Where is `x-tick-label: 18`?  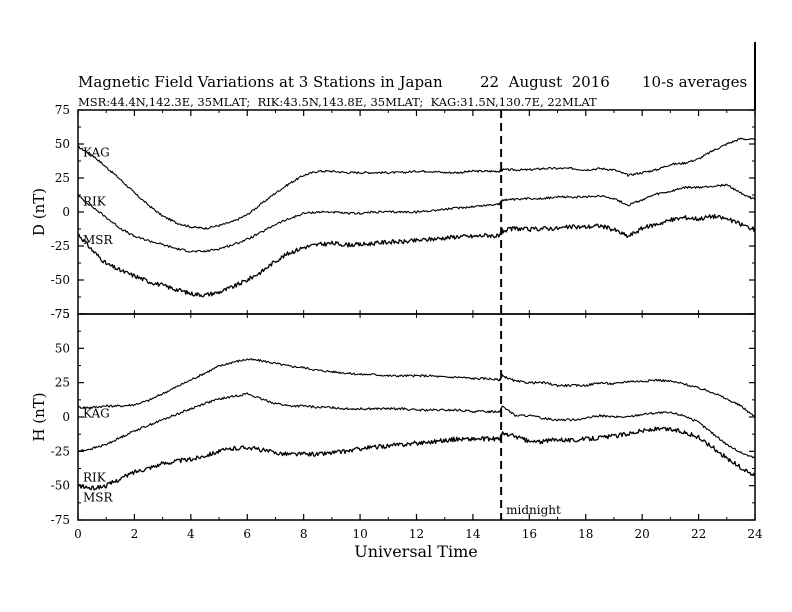 x-tick-label: 18 is located at coordinates (585, 534).